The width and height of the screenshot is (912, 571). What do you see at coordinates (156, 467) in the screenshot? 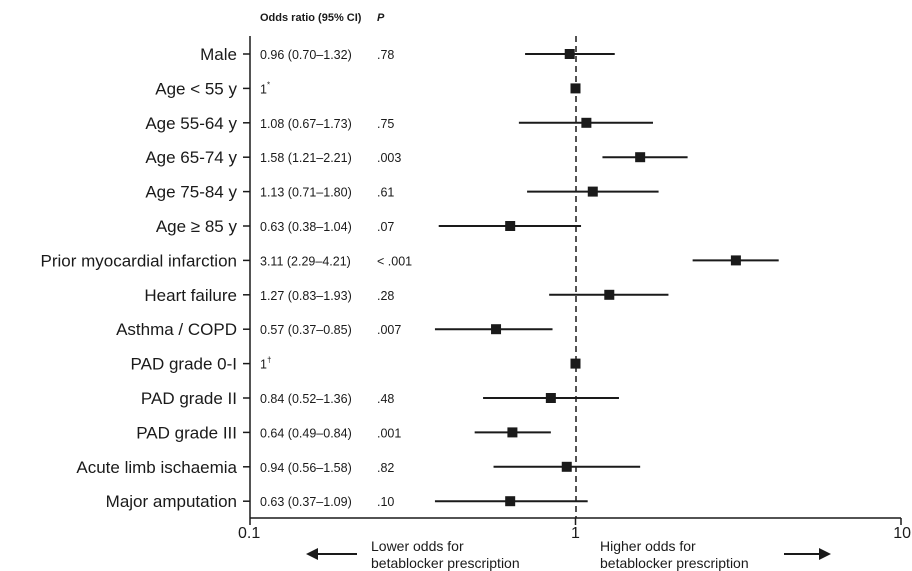
I see `row-label: Acute limb ischaemia` at bounding box center [156, 467].